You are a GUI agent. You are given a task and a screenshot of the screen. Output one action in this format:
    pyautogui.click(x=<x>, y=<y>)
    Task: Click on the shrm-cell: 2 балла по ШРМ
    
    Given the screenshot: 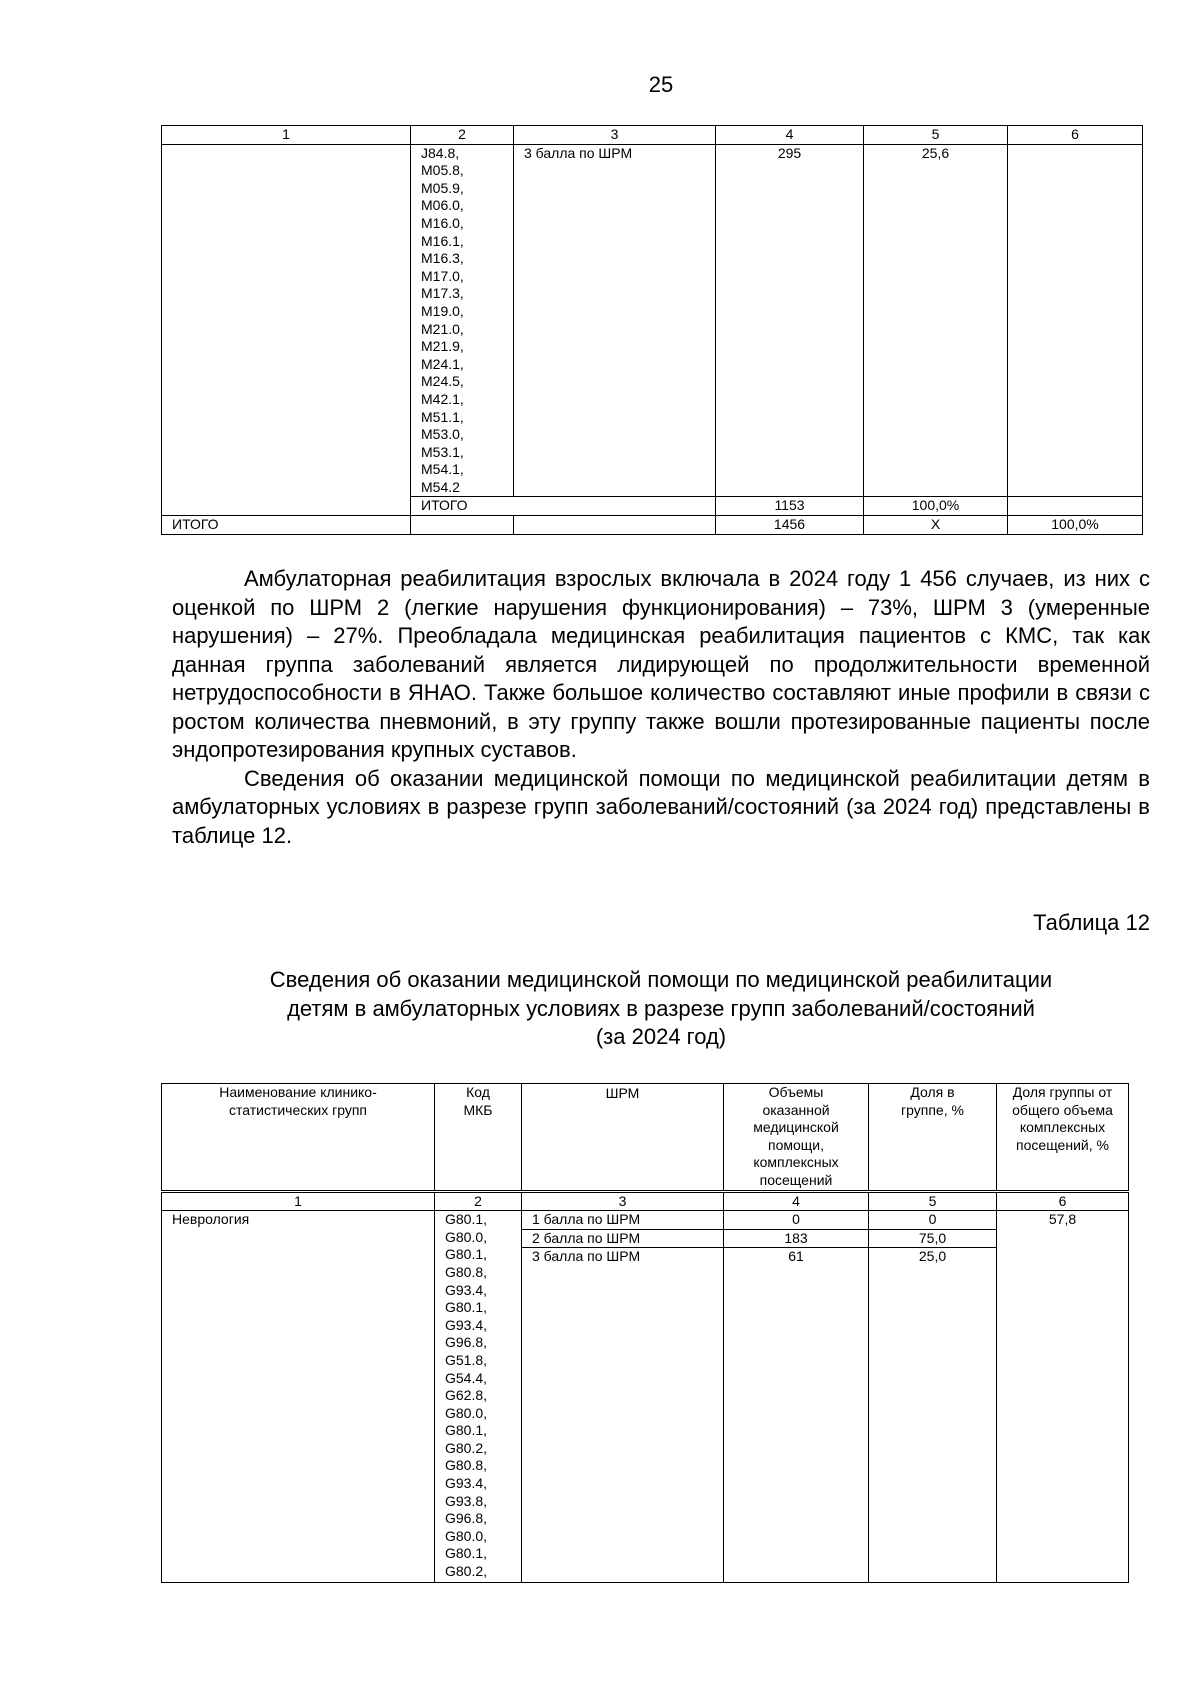 What is the action you would take?
    pyautogui.click(x=622, y=1238)
    